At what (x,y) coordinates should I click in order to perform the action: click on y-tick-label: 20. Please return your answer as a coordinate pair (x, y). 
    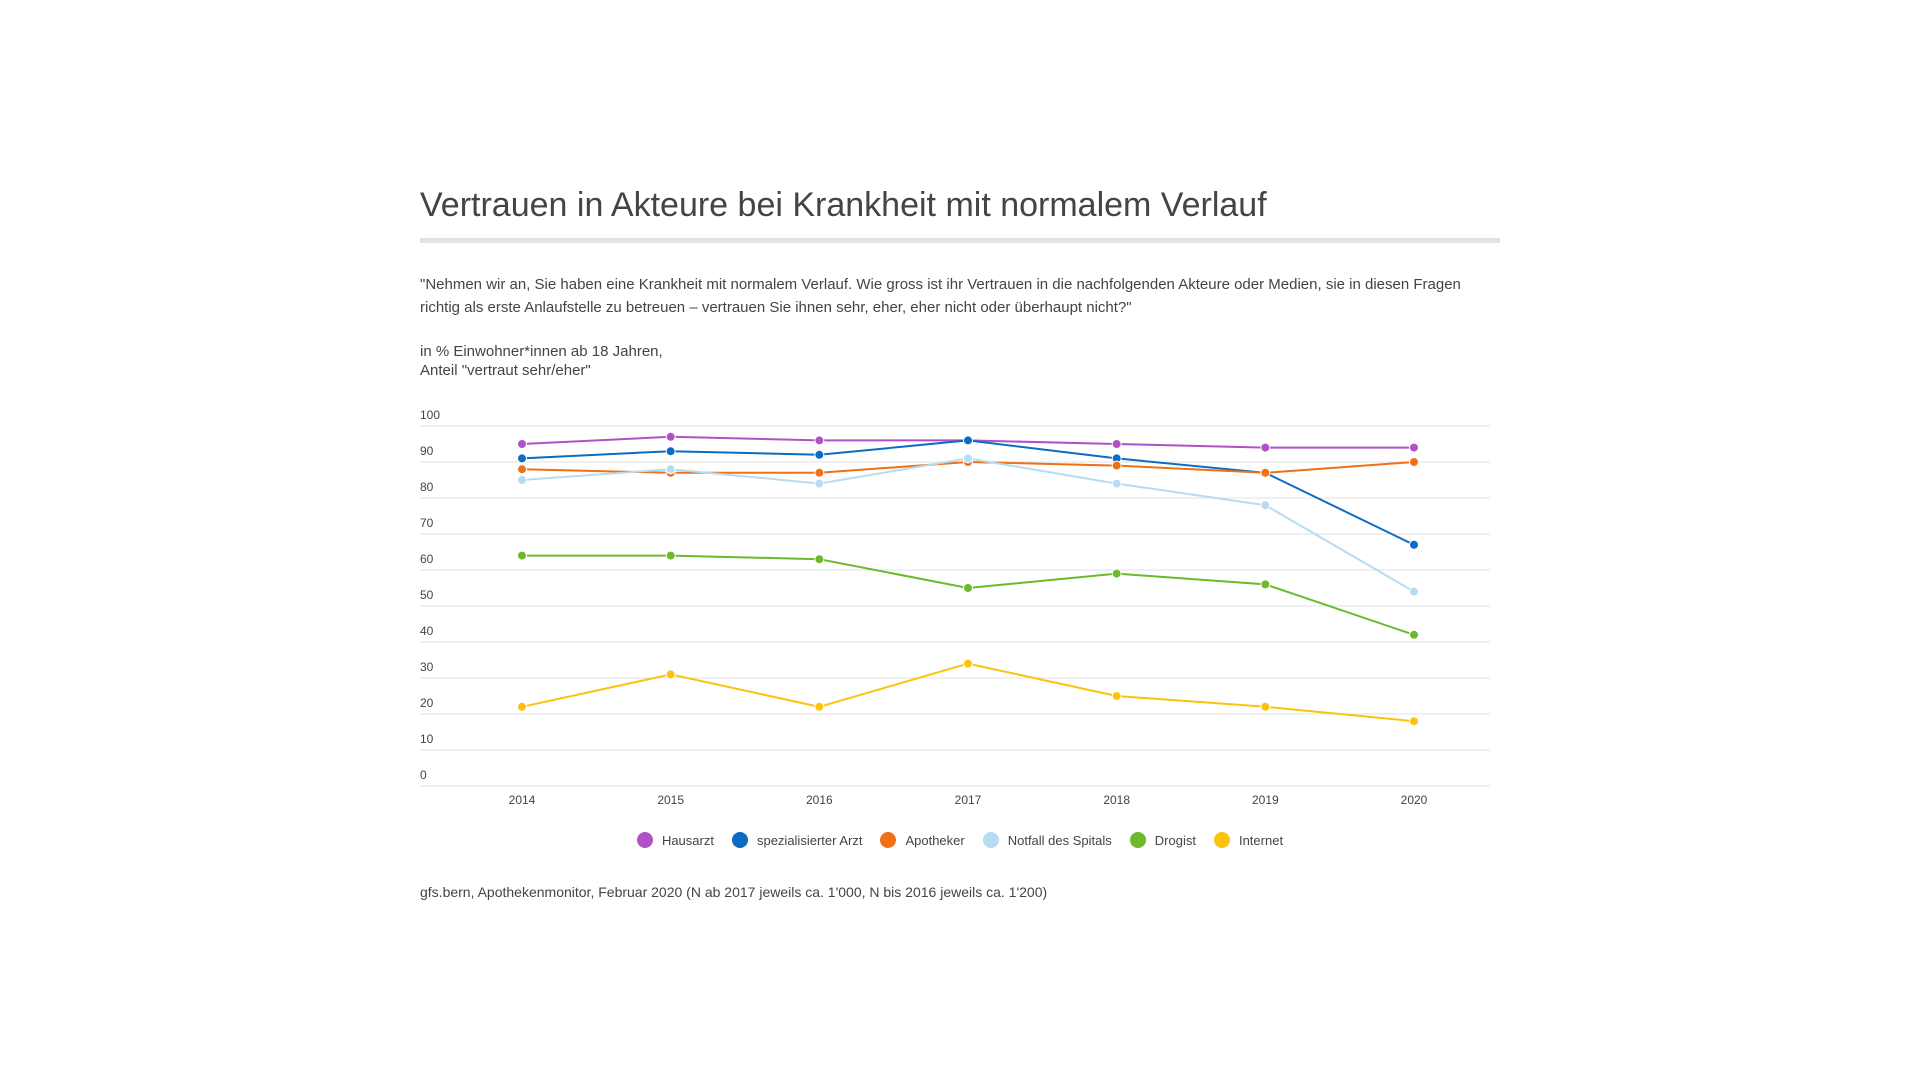
    Looking at the image, I should click on (427, 703).